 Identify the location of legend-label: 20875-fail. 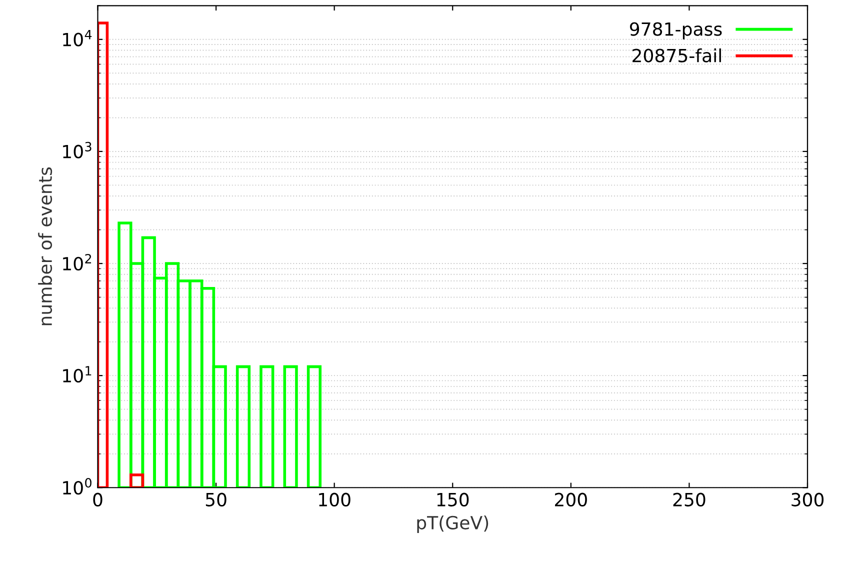
(676, 55).